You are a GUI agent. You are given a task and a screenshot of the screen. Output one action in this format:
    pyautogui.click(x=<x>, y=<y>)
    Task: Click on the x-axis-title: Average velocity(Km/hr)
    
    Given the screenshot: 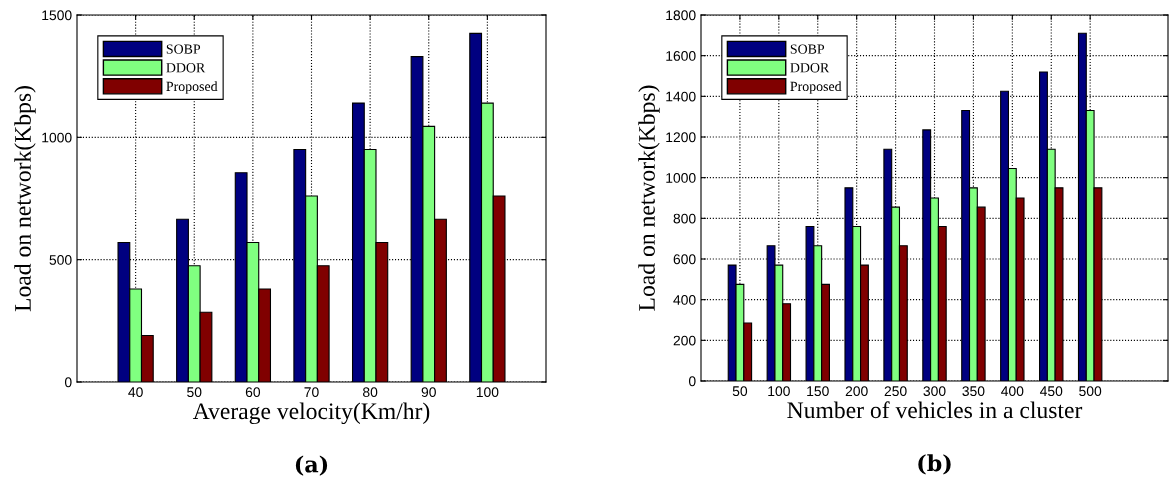 What is the action you would take?
    pyautogui.click(x=311, y=413)
    